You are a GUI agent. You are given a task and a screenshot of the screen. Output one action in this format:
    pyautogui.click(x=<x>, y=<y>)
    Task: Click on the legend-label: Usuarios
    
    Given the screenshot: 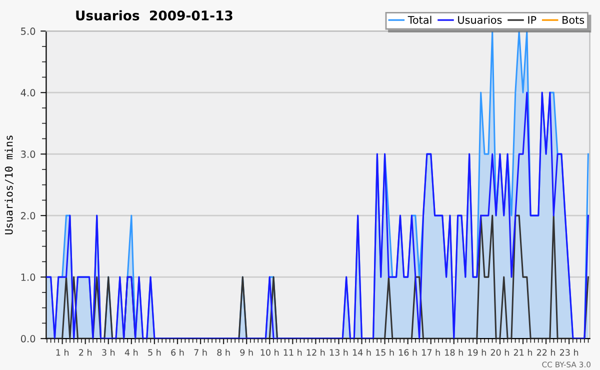 What is the action you would take?
    pyautogui.click(x=480, y=20)
    